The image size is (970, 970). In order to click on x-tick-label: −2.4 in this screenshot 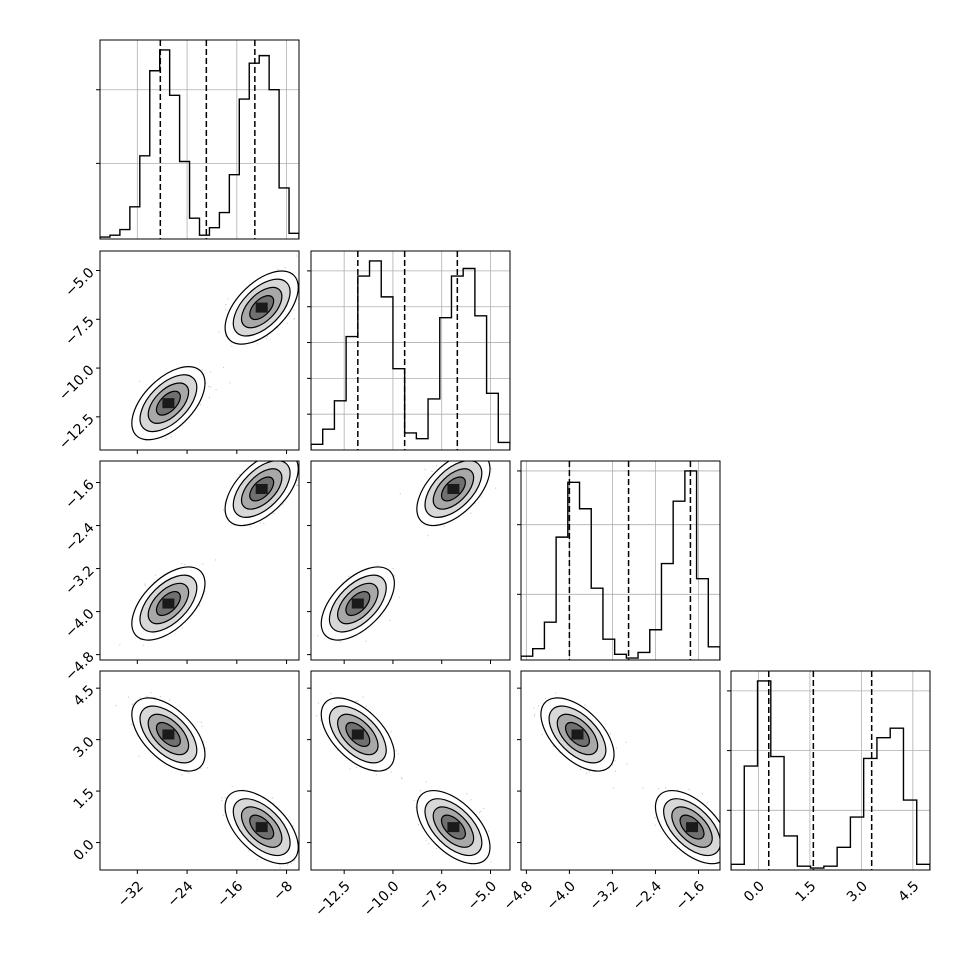, I will do `click(647, 895)`.